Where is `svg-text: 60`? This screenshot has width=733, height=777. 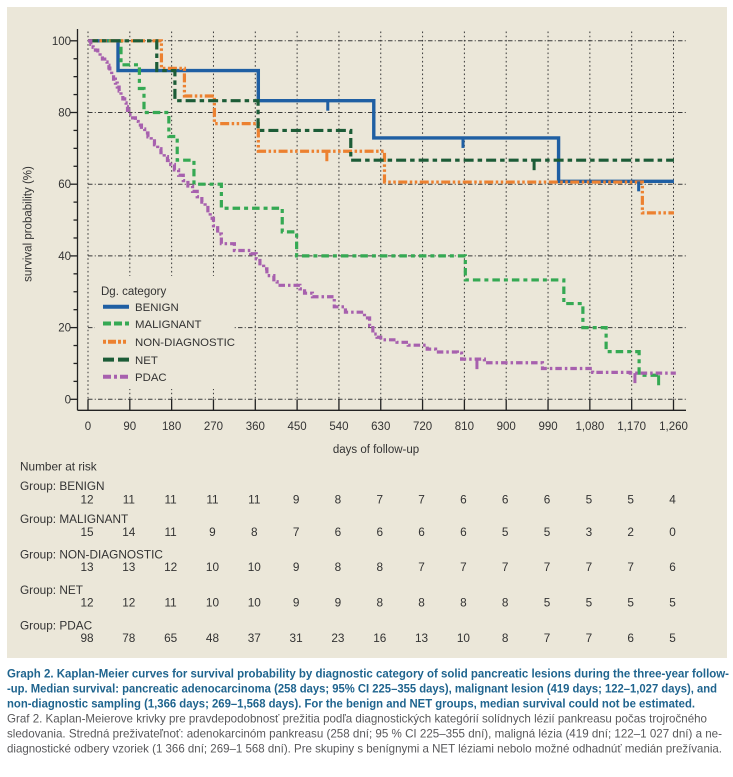
svg-text: 60 is located at coordinates (64, 185).